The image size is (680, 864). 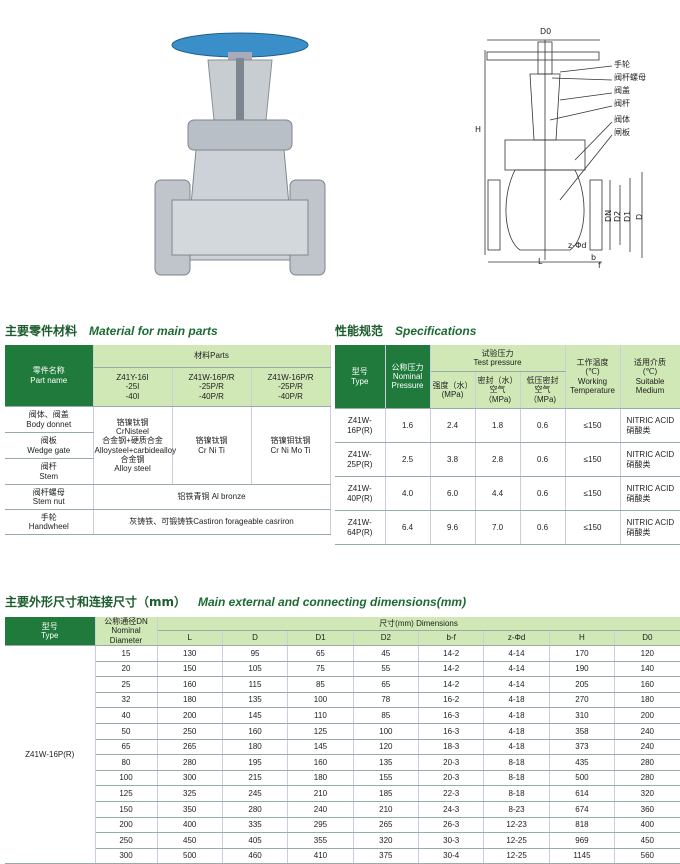 What do you see at coordinates (168, 376) in the screenshot?
I see `header-row: 零件名称 Part name 材料Parts` at bounding box center [168, 376].